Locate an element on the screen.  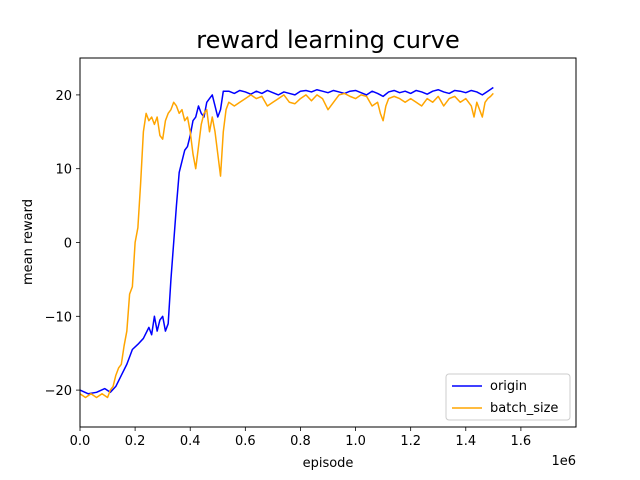
x-axis-offset-label: 1e6 is located at coordinates (563, 461).